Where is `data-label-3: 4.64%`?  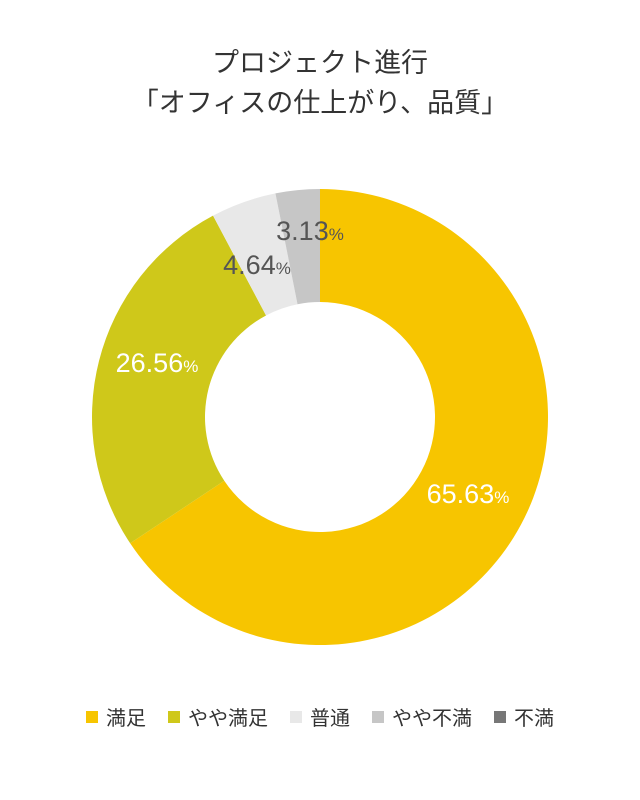 data-label-3: 4.64% is located at coordinates (257, 265).